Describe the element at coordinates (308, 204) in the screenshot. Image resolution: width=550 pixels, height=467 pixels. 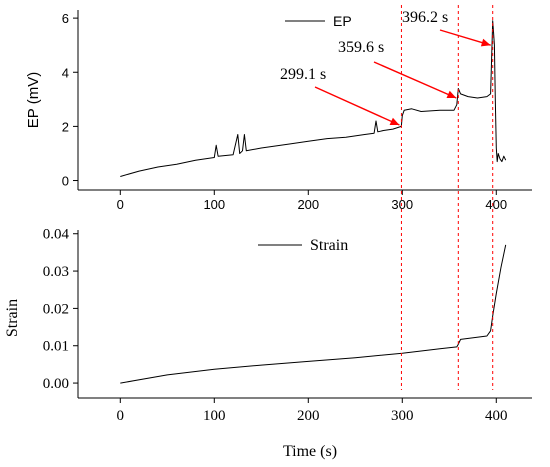
I see `ep-x-tick-label: 200` at that location.